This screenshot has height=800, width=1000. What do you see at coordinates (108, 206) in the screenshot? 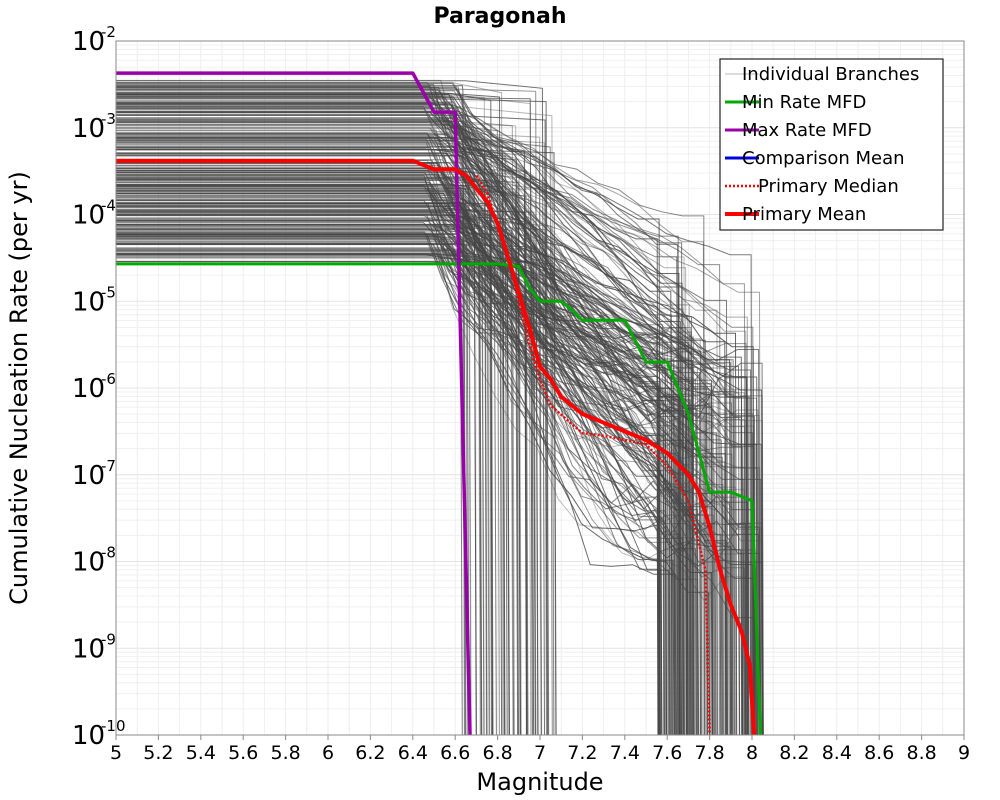
I see `y-tick-exponent: -4` at bounding box center [108, 206].